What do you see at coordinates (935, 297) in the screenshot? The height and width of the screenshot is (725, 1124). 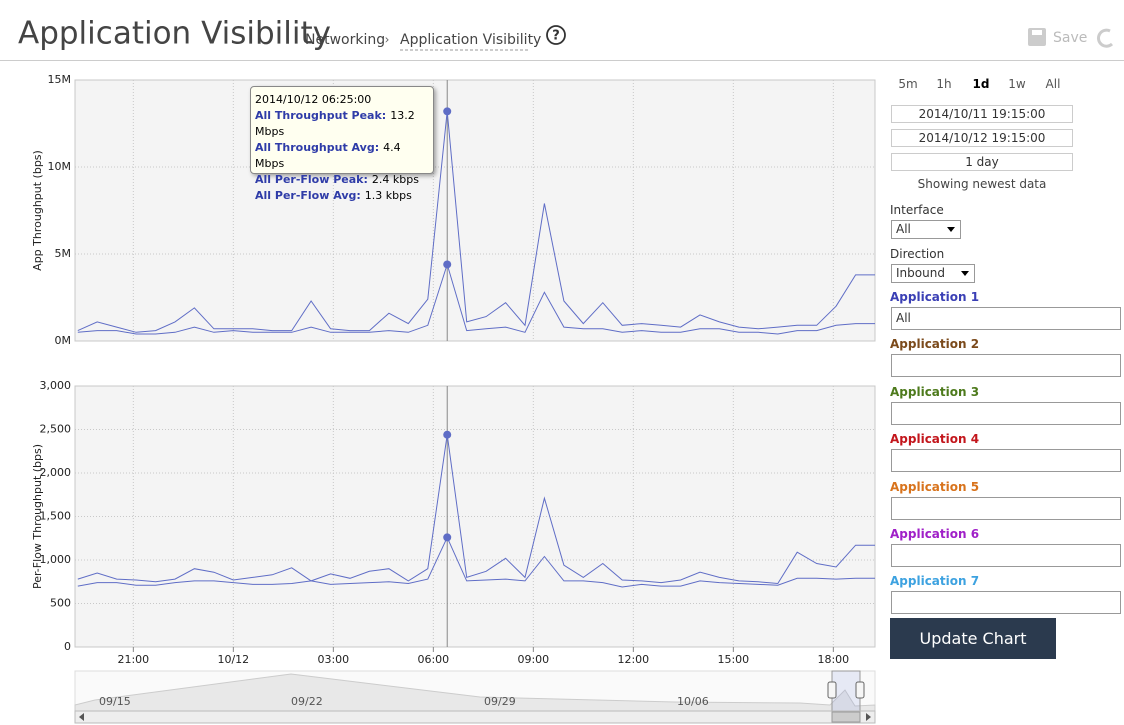 I see `application-label: Application 1` at bounding box center [935, 297].